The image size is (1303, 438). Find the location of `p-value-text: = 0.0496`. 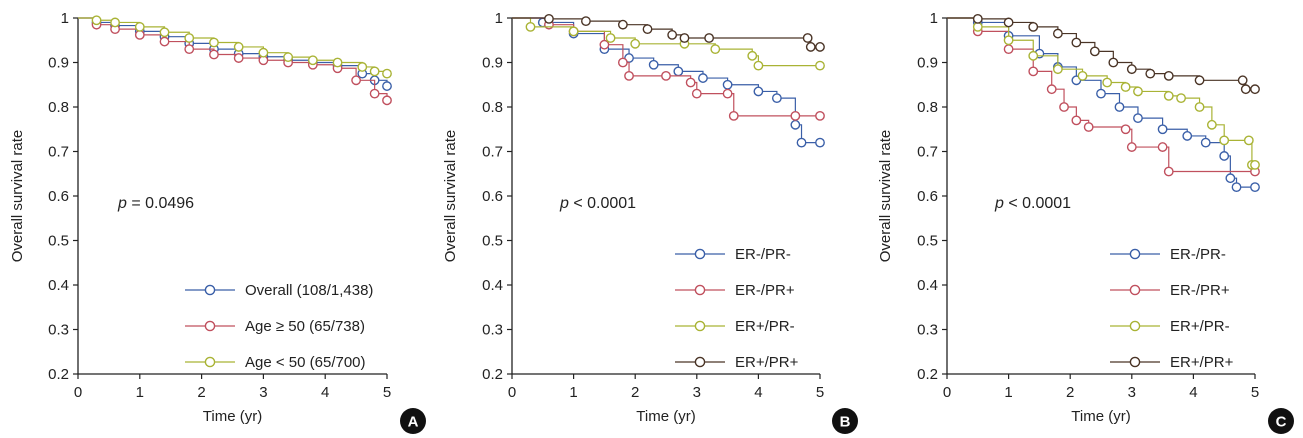

p-value-text: = 0.0496 is located at coordinates (160, 203).